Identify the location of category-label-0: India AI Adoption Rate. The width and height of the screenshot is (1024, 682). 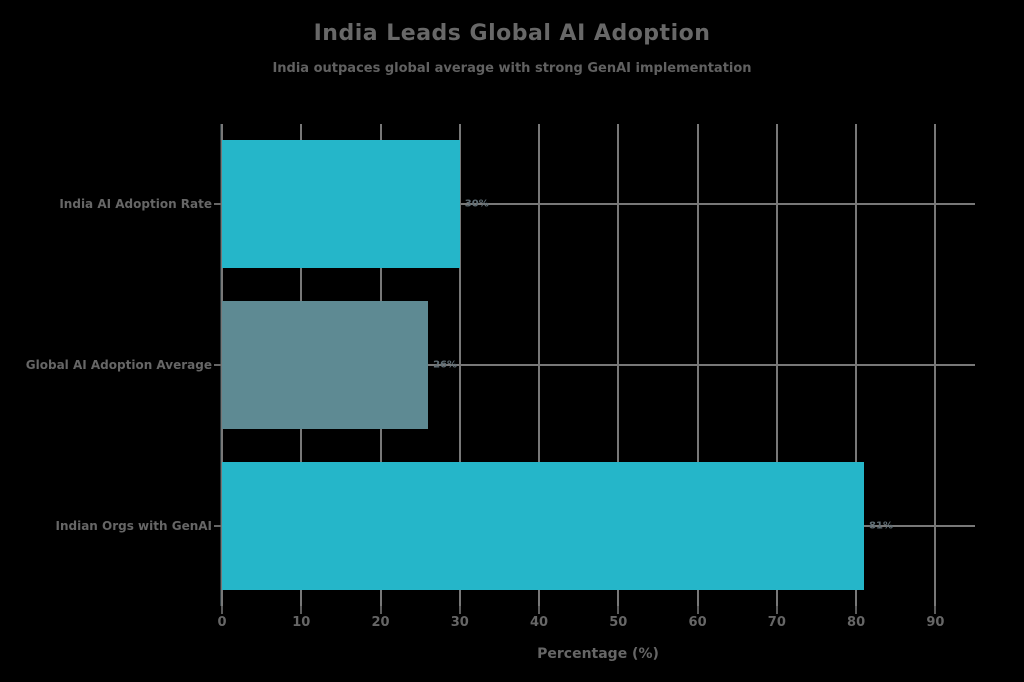
(135, 204).